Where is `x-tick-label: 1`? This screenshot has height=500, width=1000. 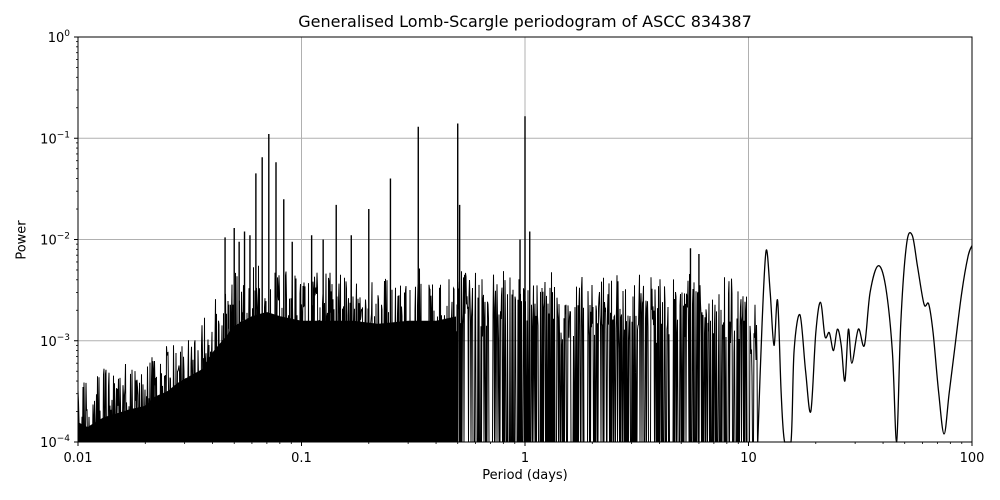 x-tick-label: 1 is located at coordinates (525, 458).